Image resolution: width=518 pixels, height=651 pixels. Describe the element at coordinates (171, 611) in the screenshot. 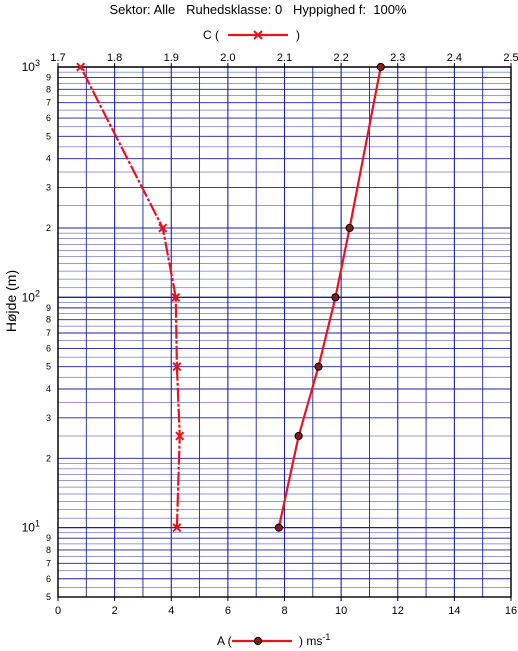

I see `bottom-tick-label: 4` at that location.